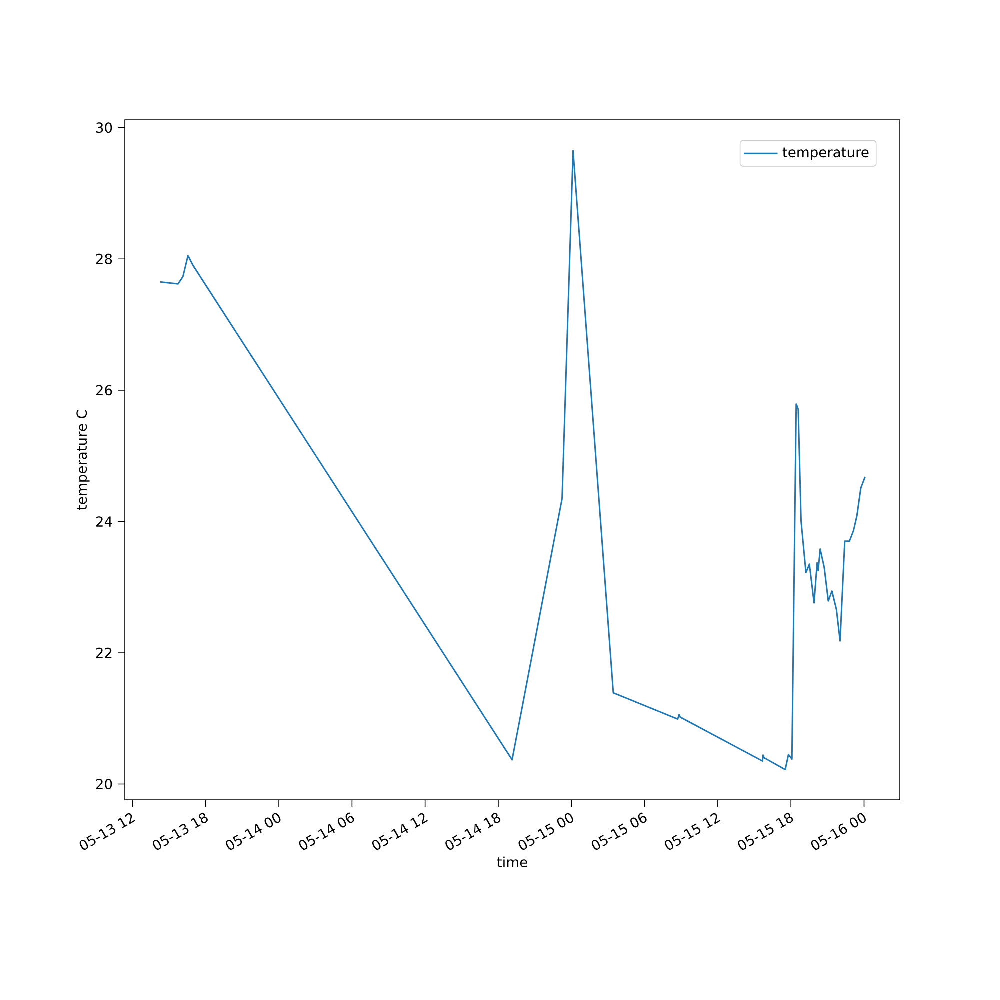 This screenshot has width=1000, height=1000. I want to click on legend-label: temperature, so click(825, 154).